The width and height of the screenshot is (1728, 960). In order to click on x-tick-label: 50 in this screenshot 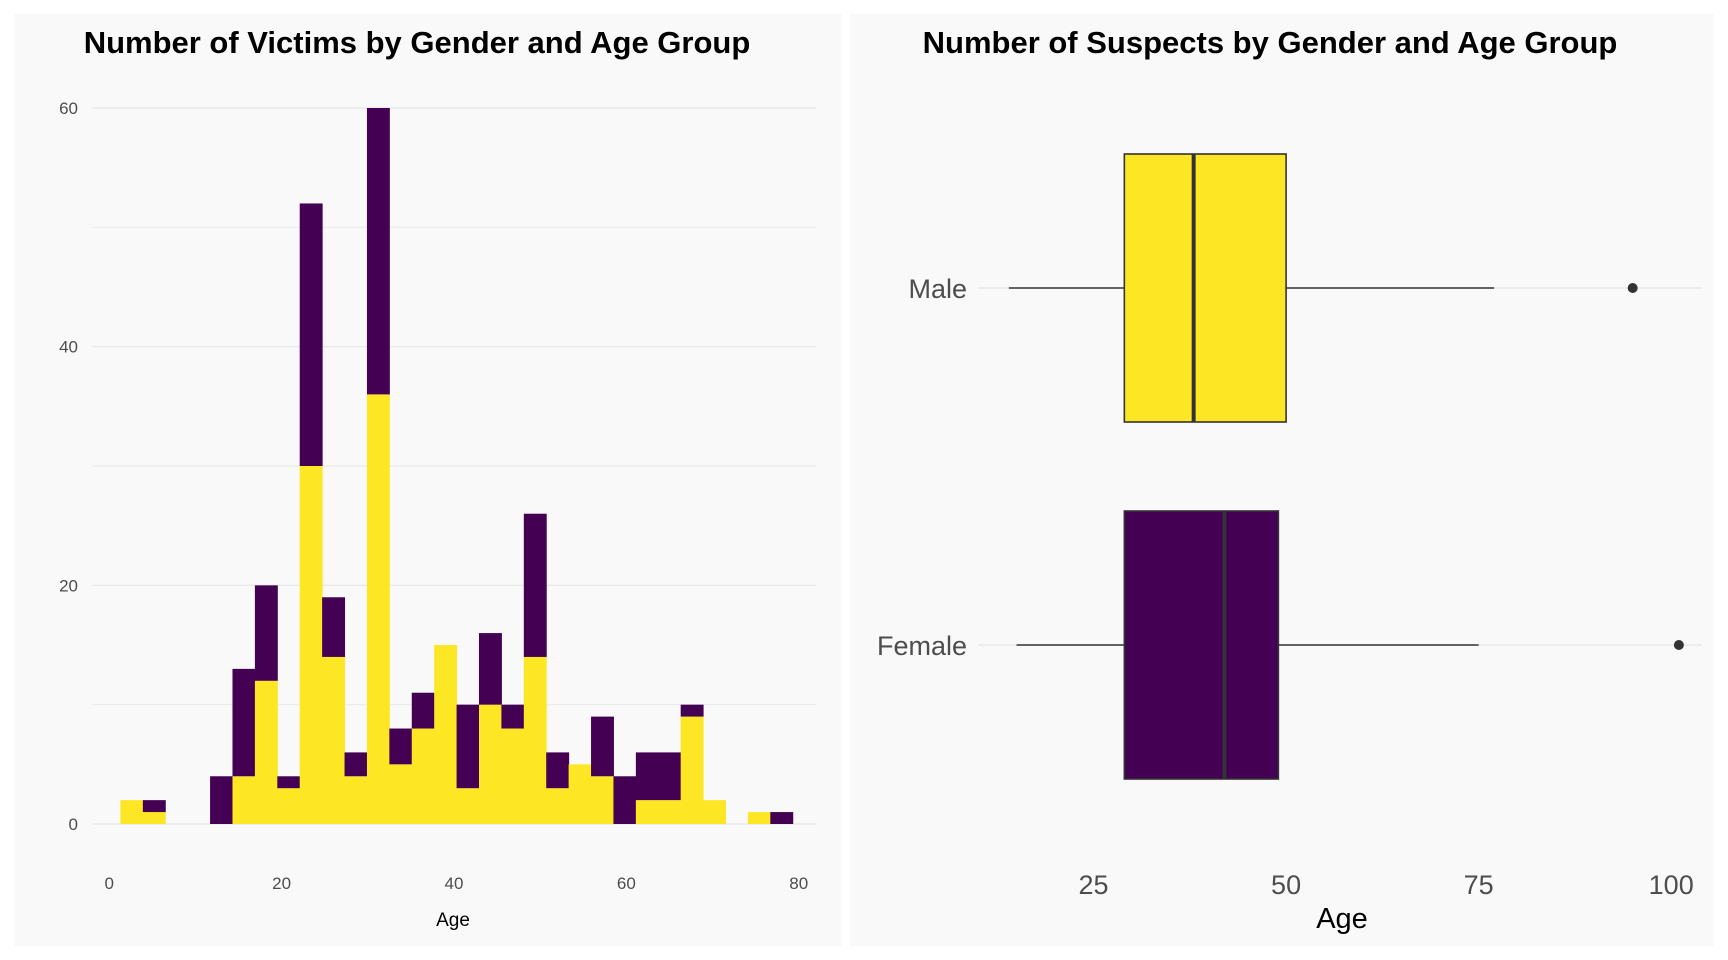, I will do `click(1286, 885)`.